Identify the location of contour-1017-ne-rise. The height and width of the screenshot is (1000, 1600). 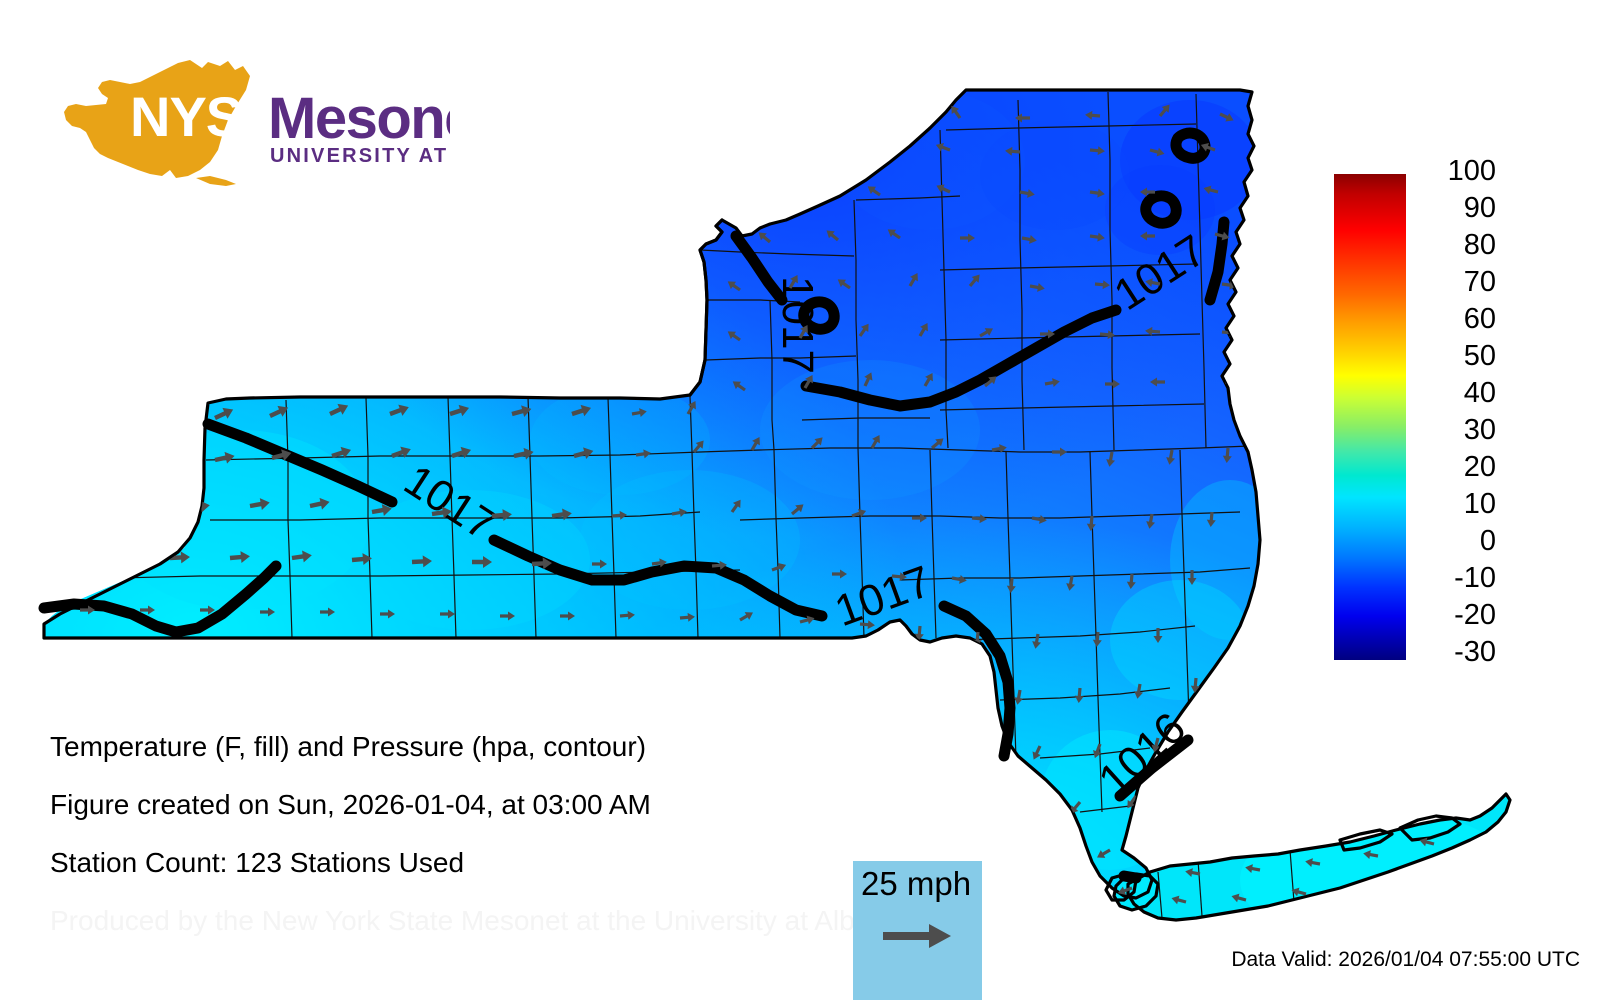
(1217, 261).